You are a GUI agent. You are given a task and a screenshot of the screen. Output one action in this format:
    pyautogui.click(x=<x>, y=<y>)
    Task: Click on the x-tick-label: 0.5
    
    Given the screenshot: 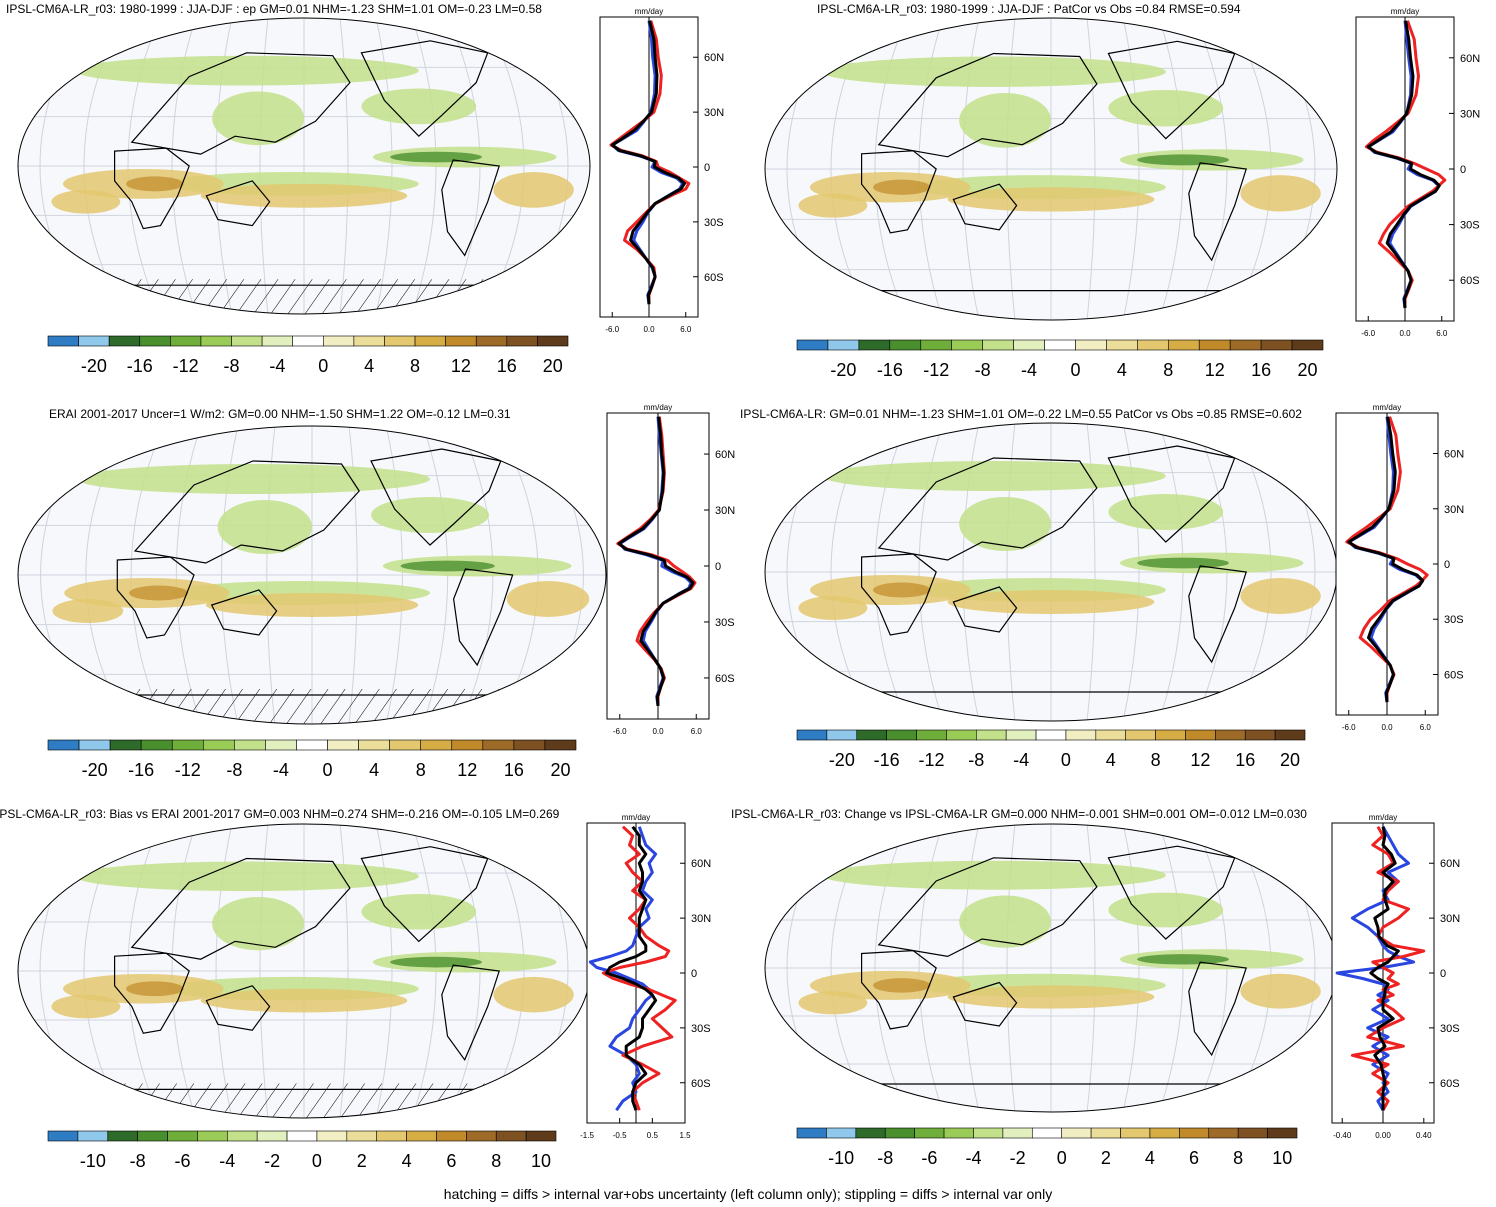 What is the action you would take?
    pyautogui.click(x=653, y=1135)
    